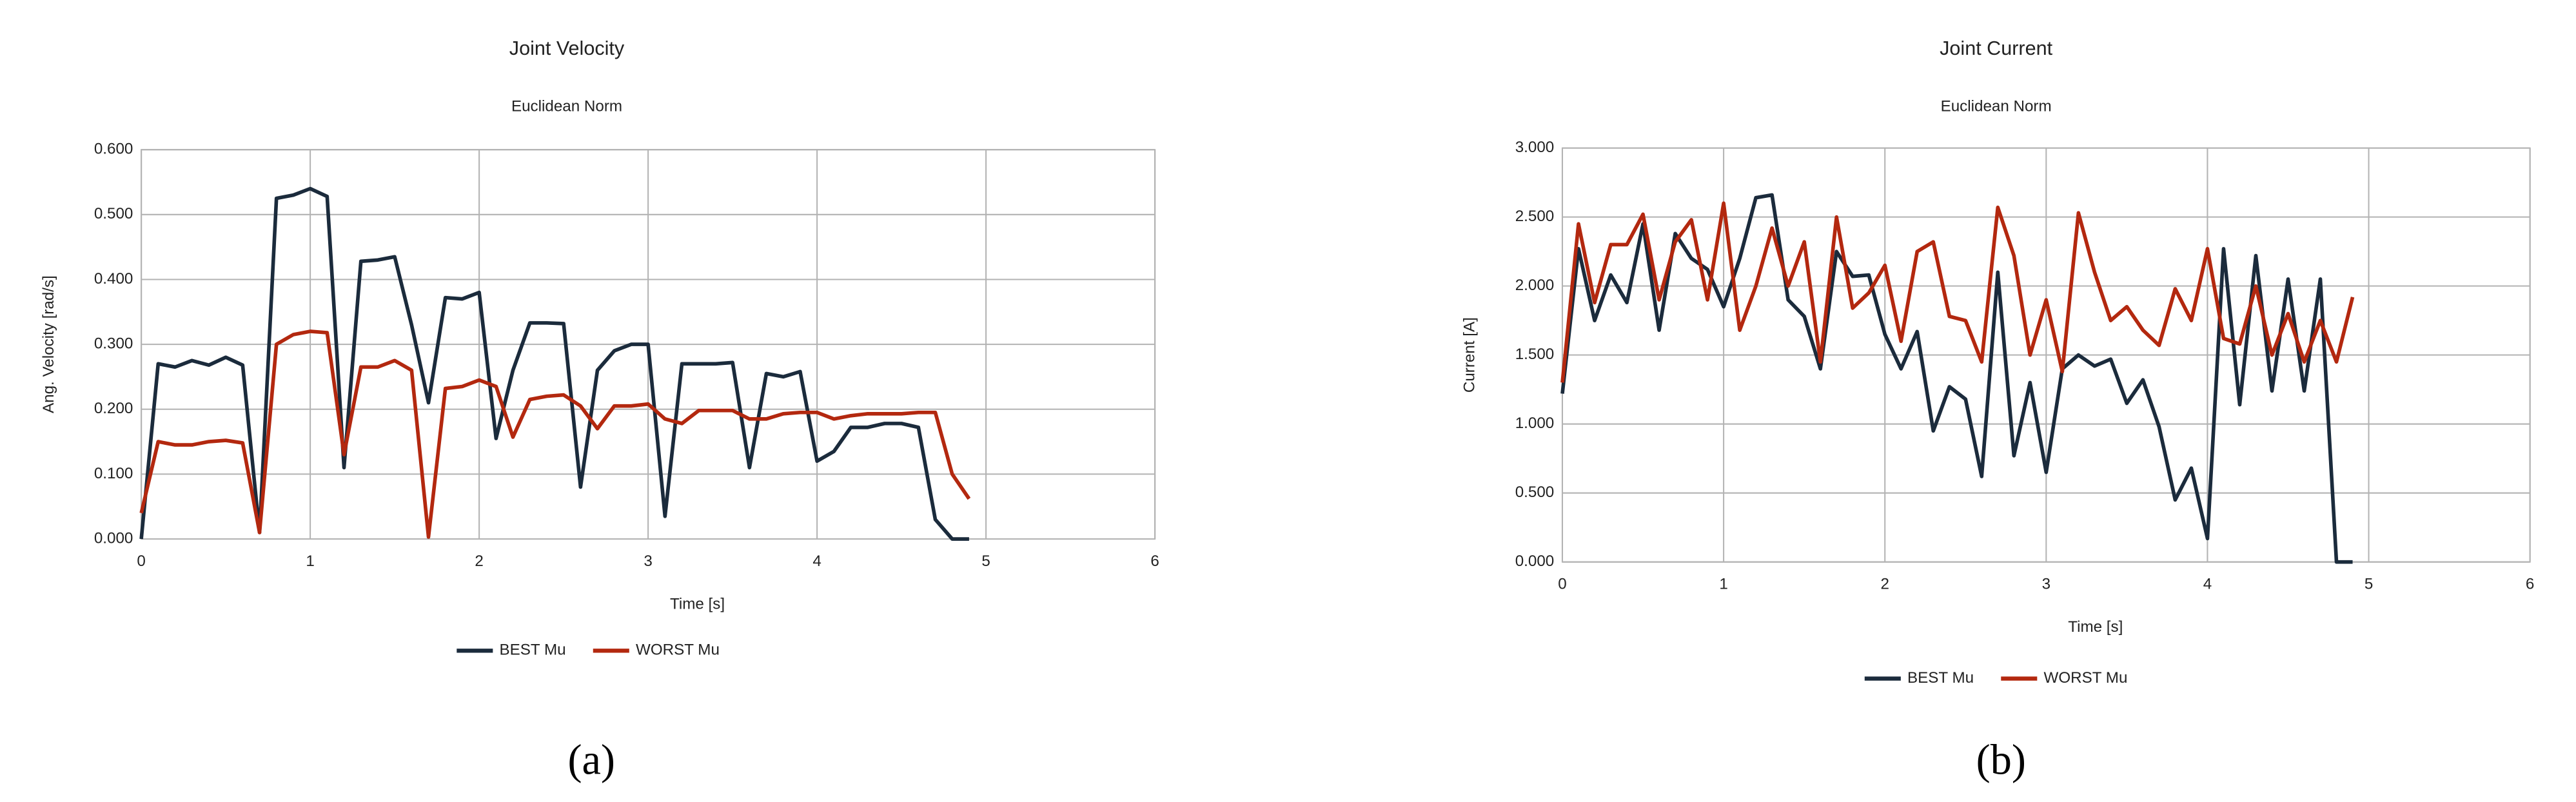 This screenshot has width=2576, height=802. I want to click on y-tick-label: 0.600, so click(114, 149).